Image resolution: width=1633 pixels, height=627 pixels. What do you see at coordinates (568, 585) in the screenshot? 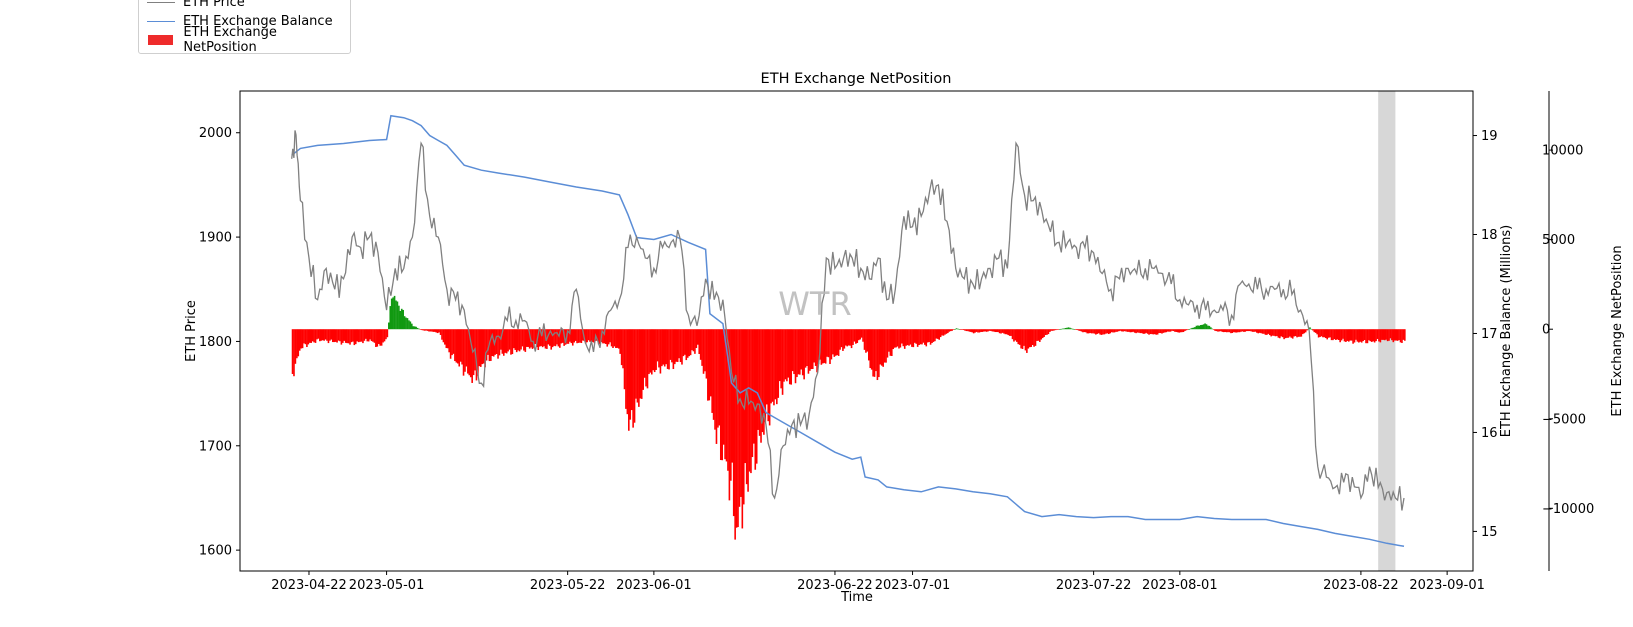
I see `x-tick-label: 2023-05-22` at bounding box center [568, 585].